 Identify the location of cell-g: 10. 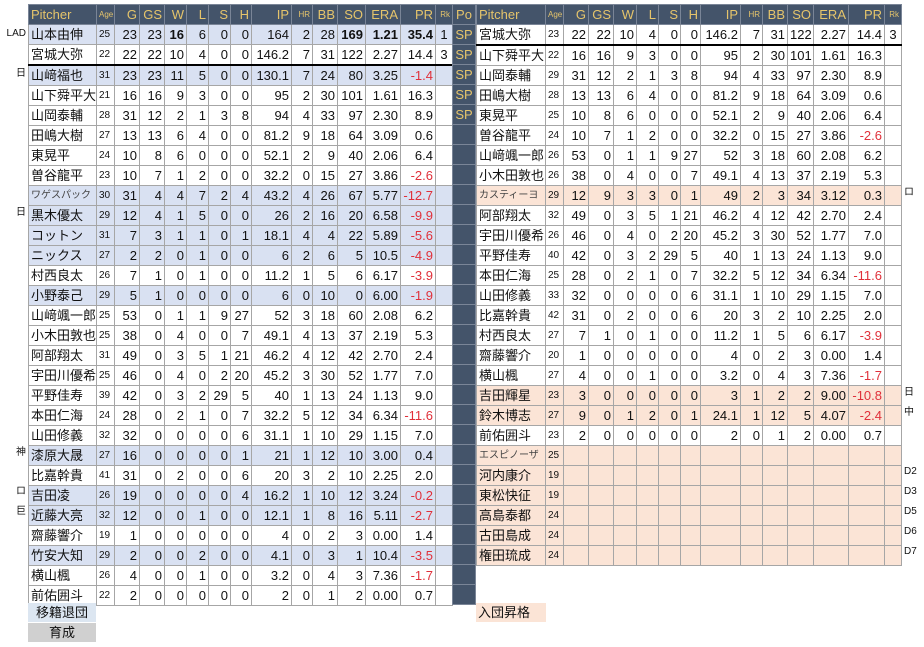
(576, 115).